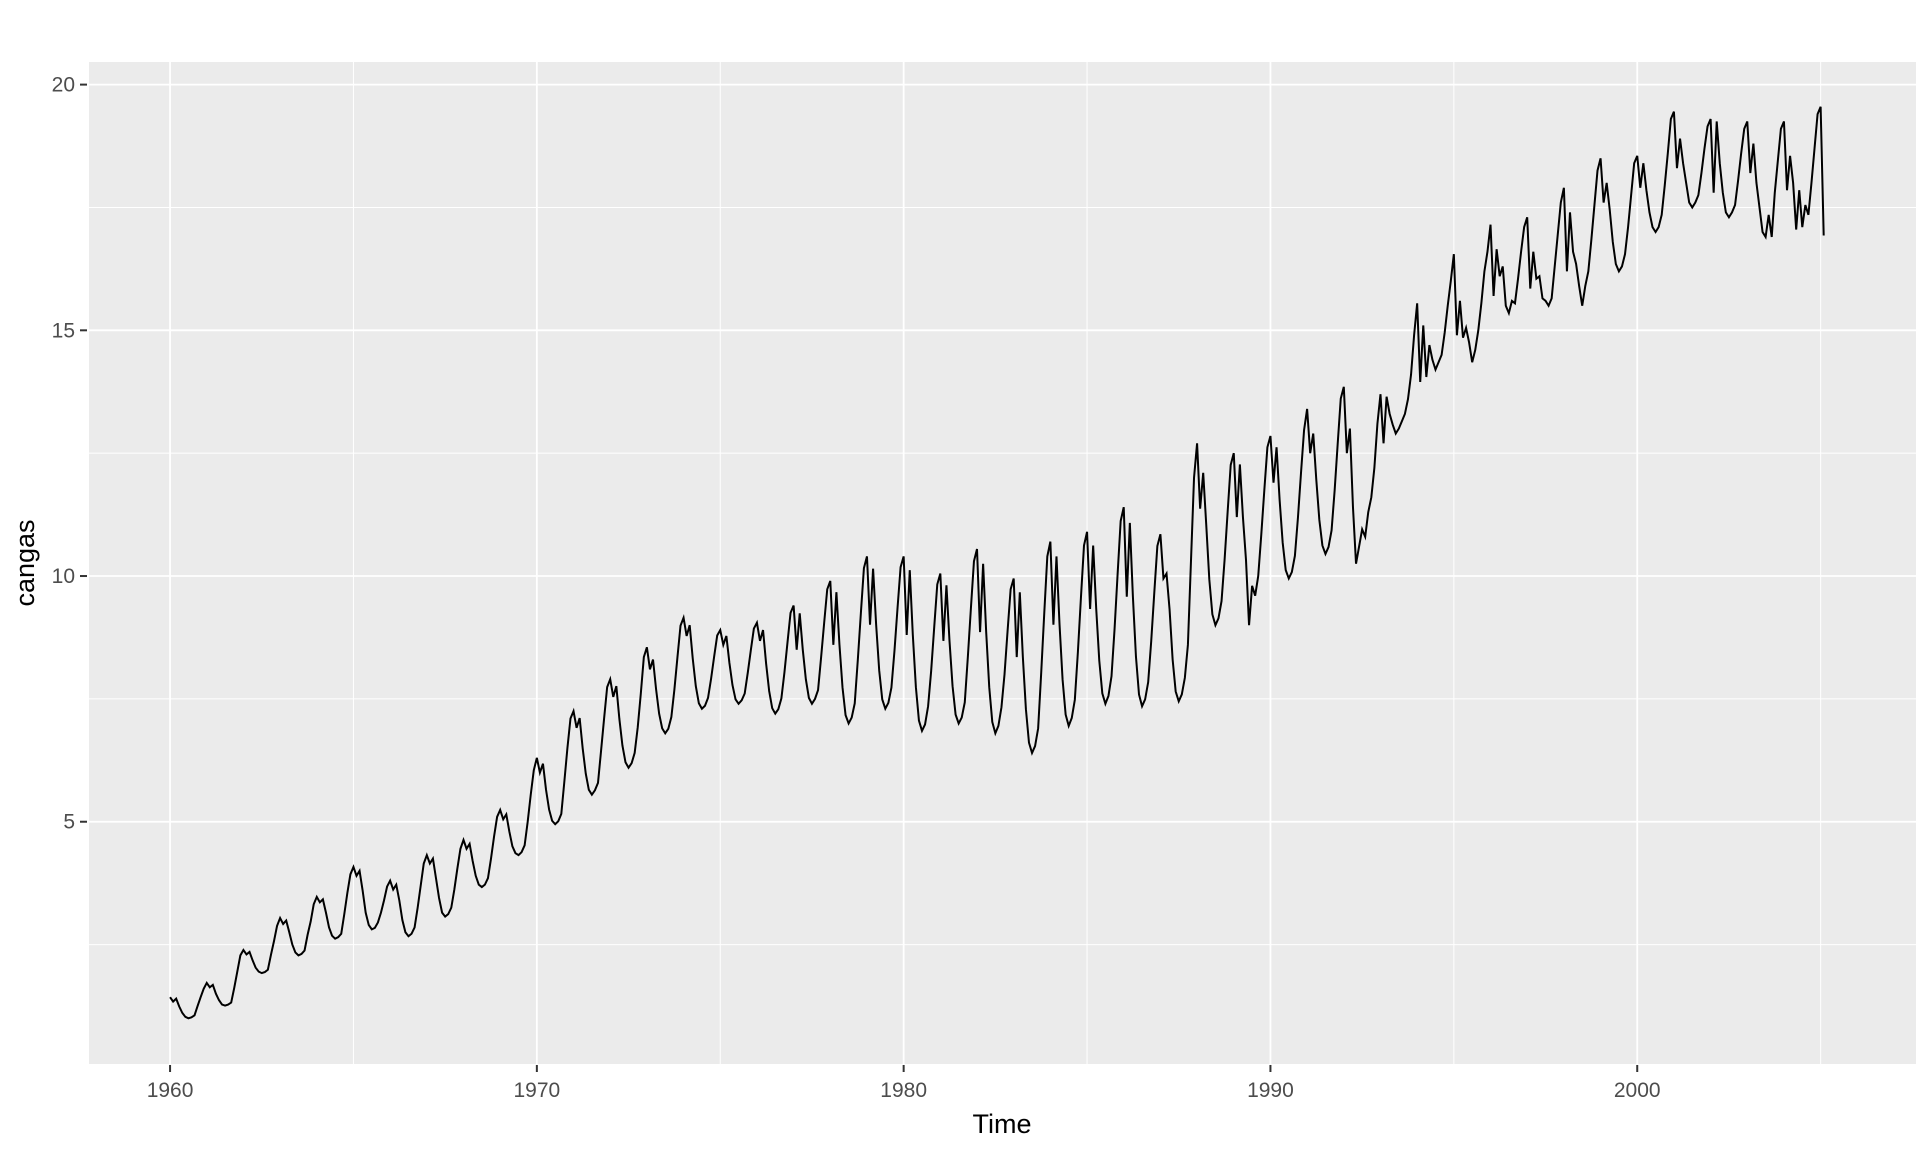 The image size is (1920, 1152). What do you see at coordinates (1002, 1124) in the screenshot?
I see `x-axis-title: Time` at bounding box center [1002, 1124].